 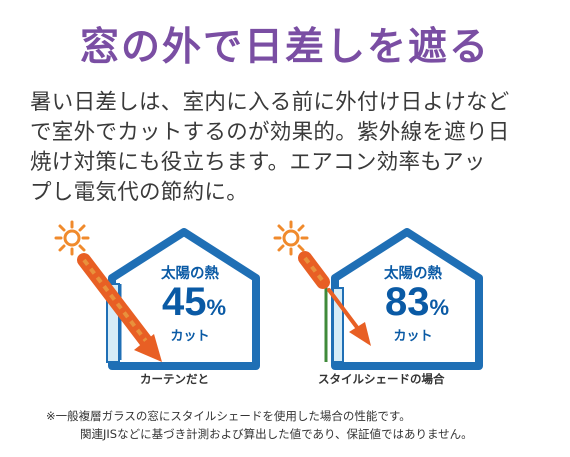 I want to click on description-line: 焼け対策にも役立ちます。エアコン効率もアッ, so click(x=258, y=162).